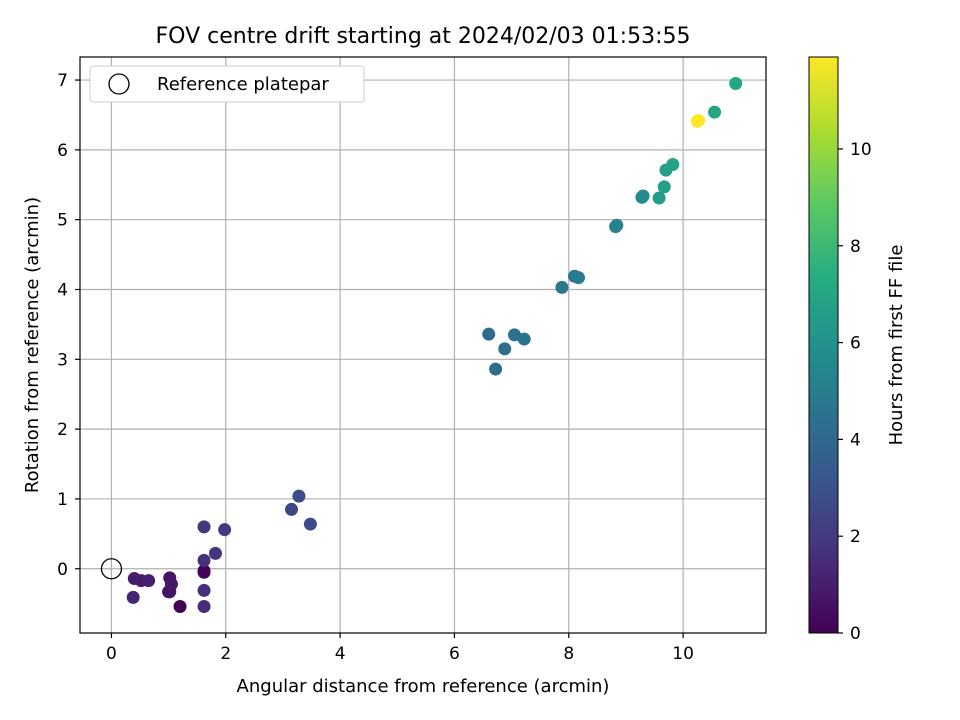  I want to click on x-tick-label: 6, so click(454, 654).